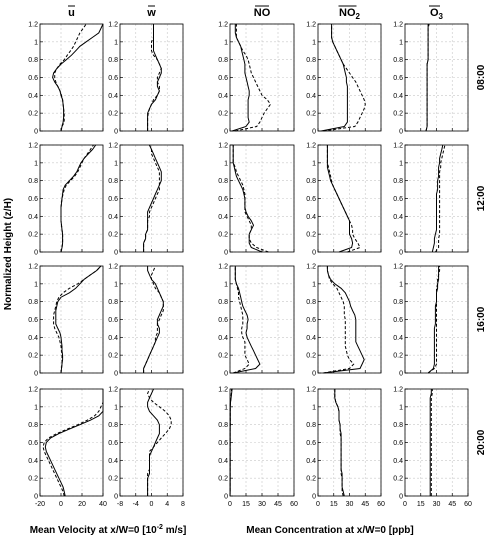 Image resolution: width=500 pixels, height=538 pixels. I want to click on panel-r3-c3: 0 0.2 0.4 0.6 0.8 1 1.2 0 15 30 45 60, so click(345, 448).